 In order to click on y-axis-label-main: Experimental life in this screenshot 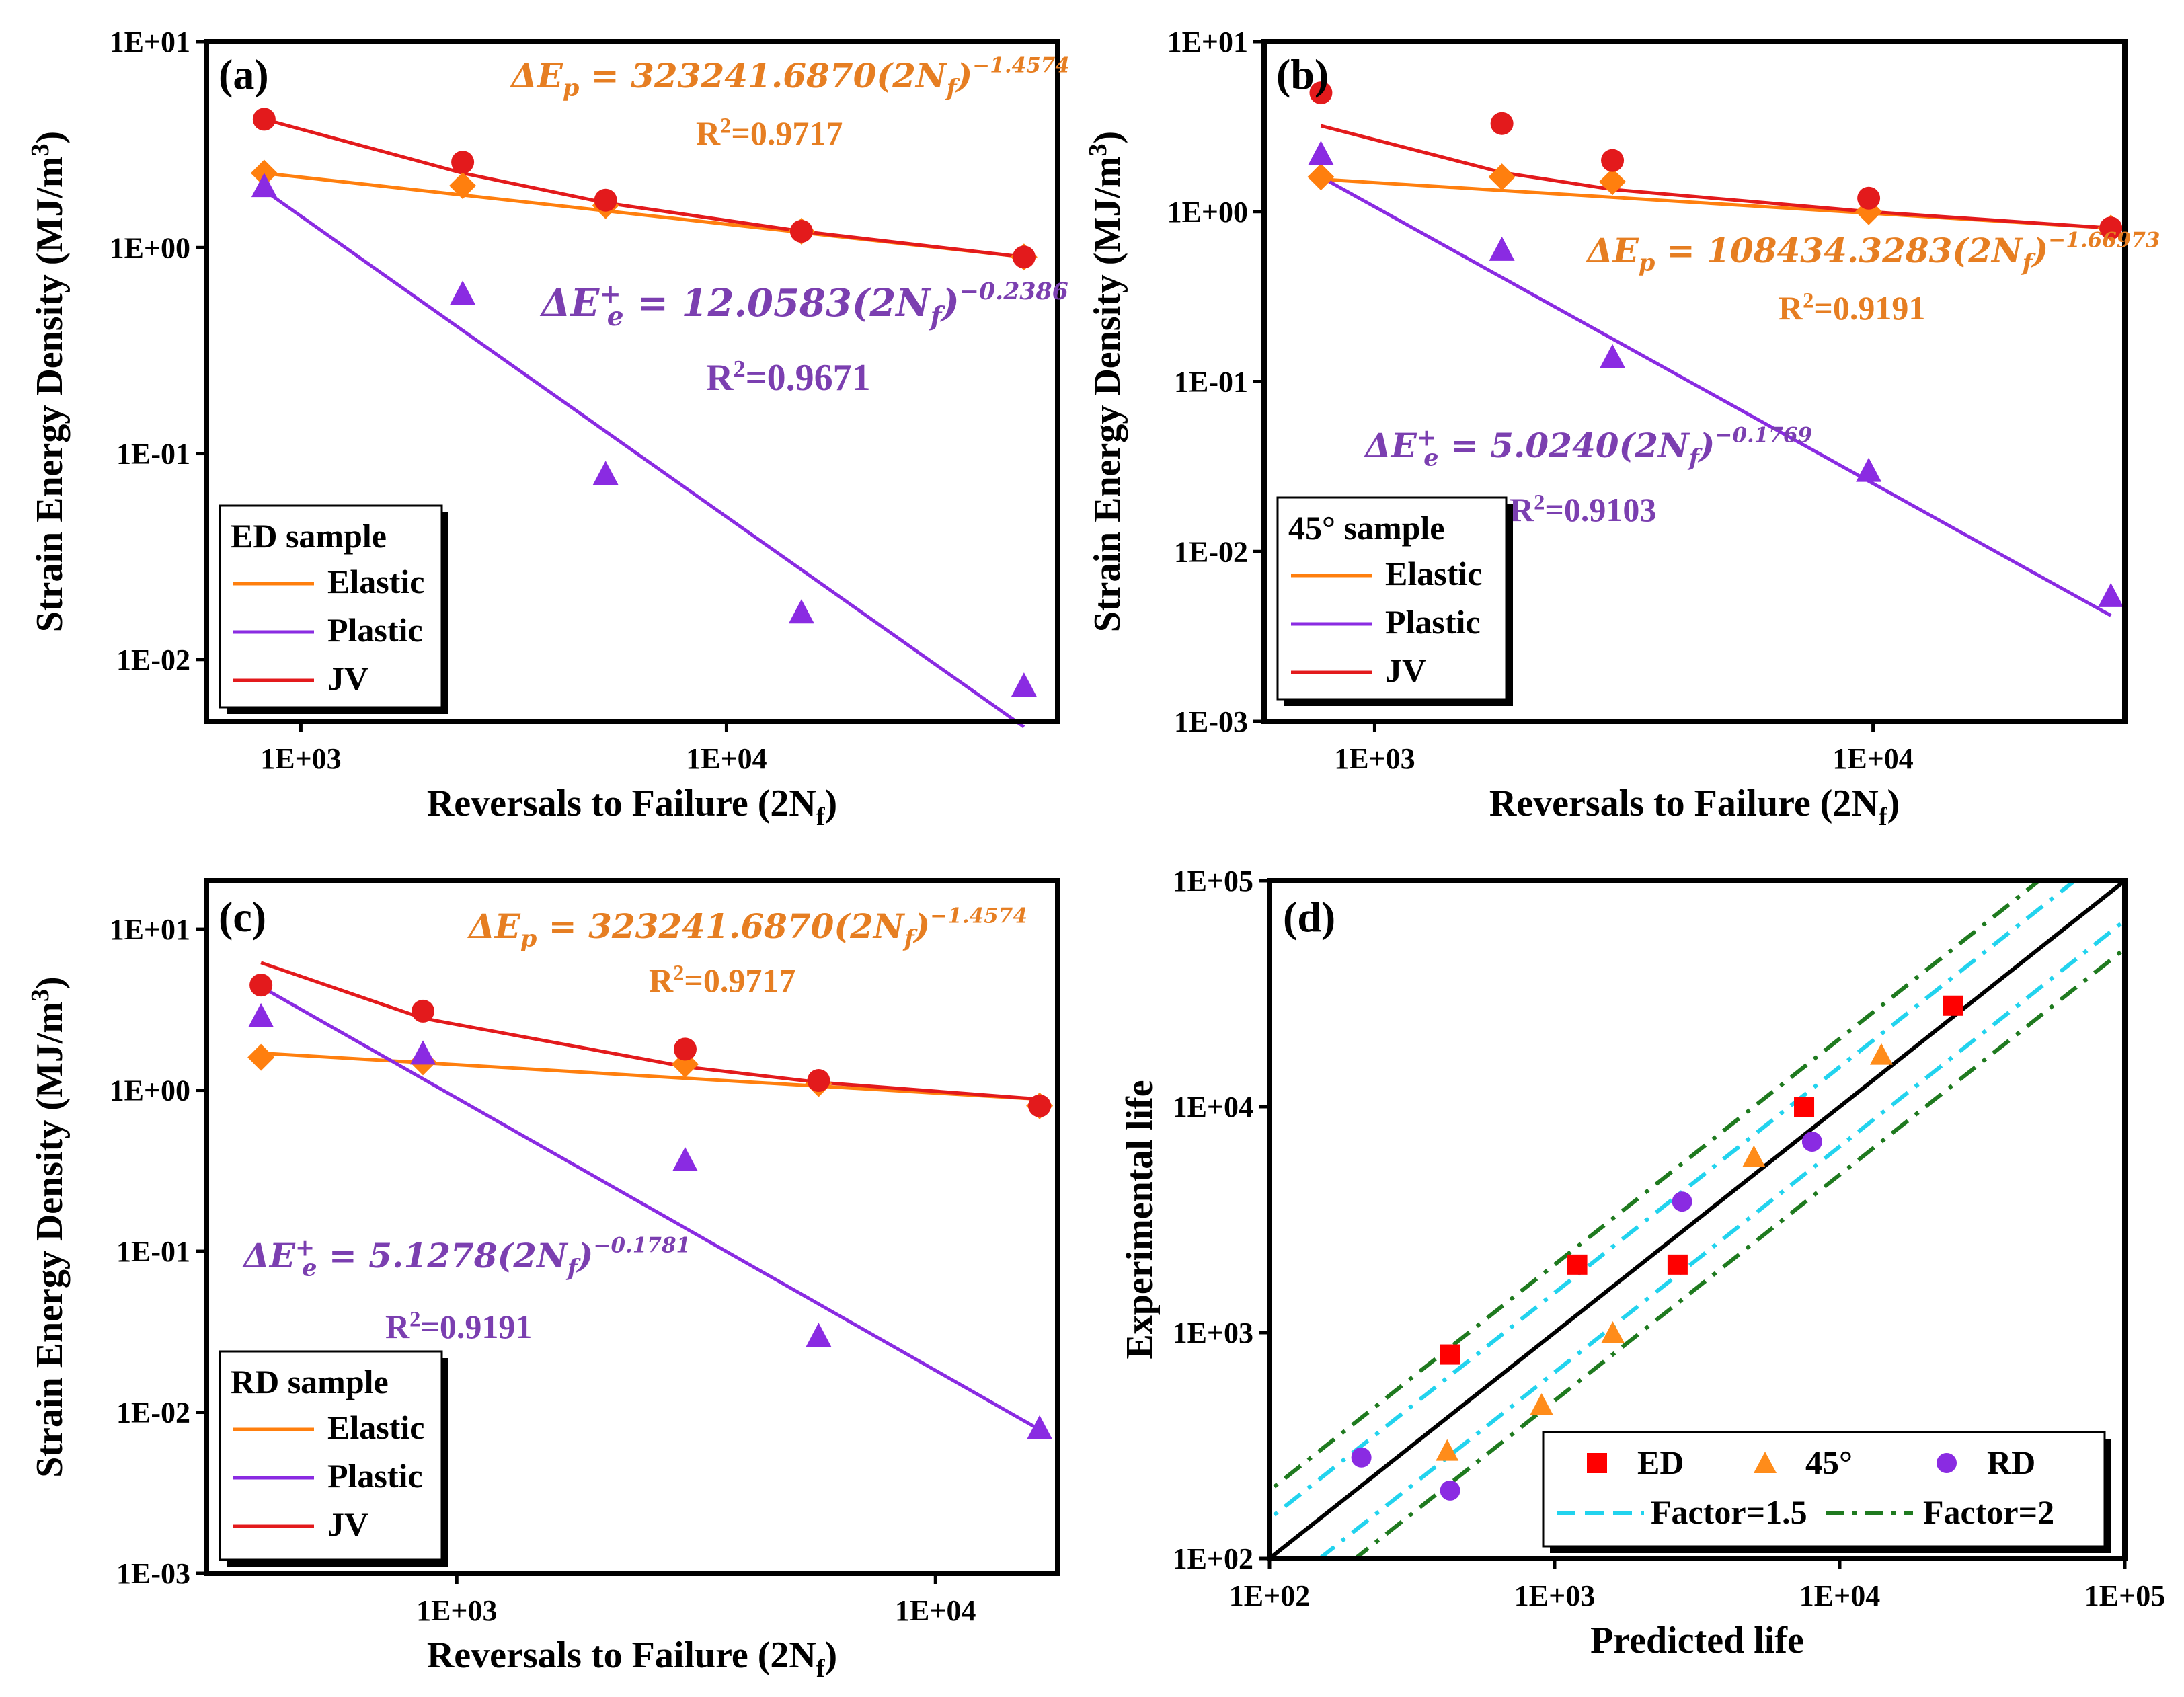, I will do `click(1140, 1219)`.